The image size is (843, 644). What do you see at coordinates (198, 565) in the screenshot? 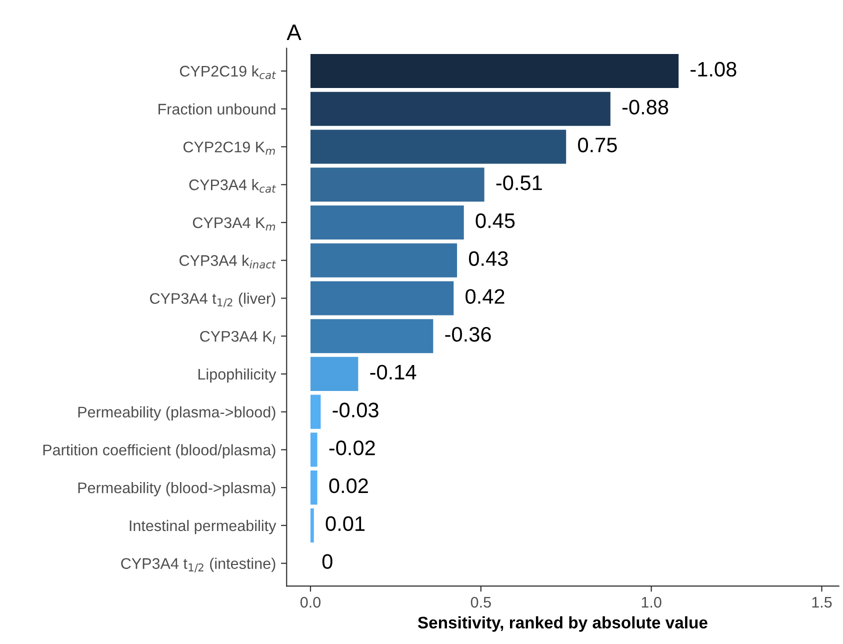
I see `y-tick-label: CYP3A4 t$_{1/2}$ (intestine)` at bounding box center [198, 565].